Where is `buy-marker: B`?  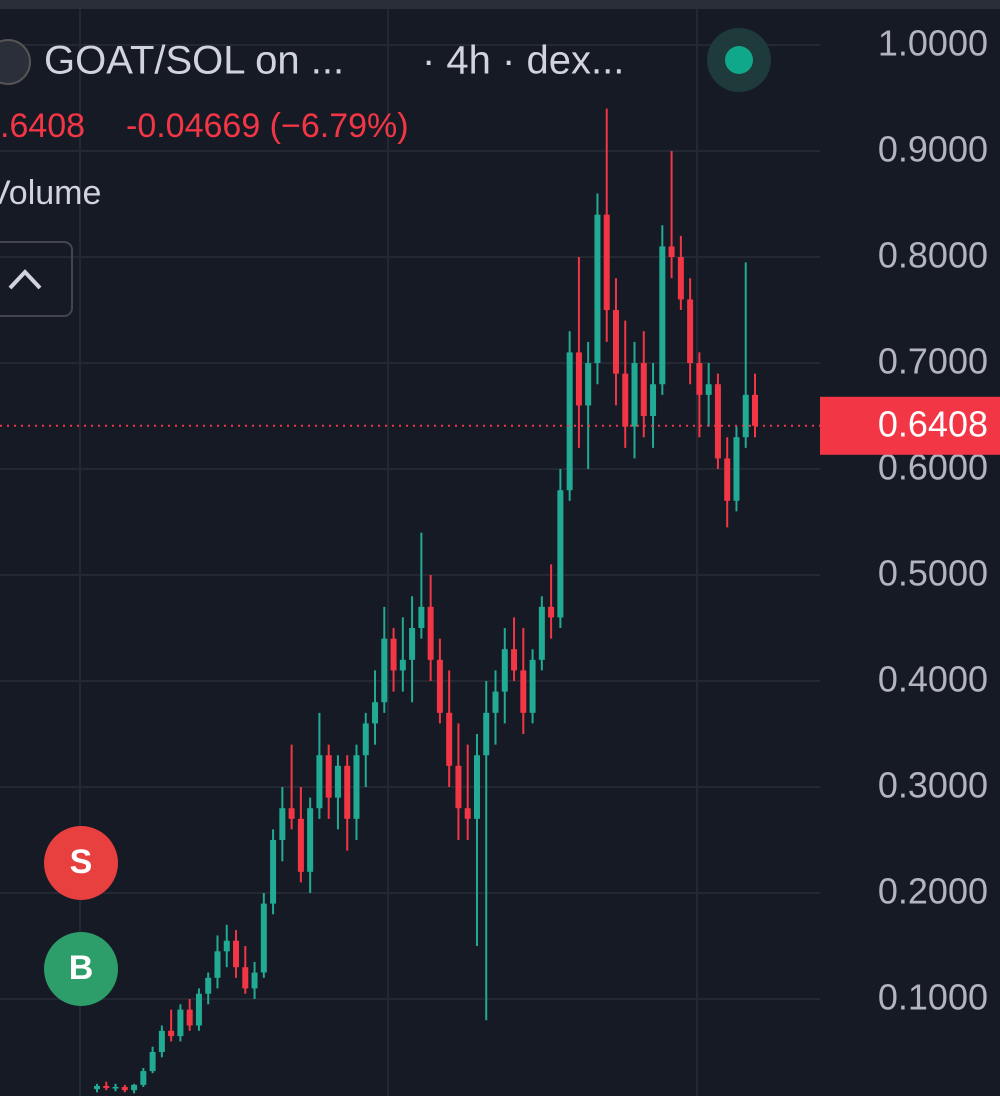 buy-marker: B is located at coordinates (81, 969).